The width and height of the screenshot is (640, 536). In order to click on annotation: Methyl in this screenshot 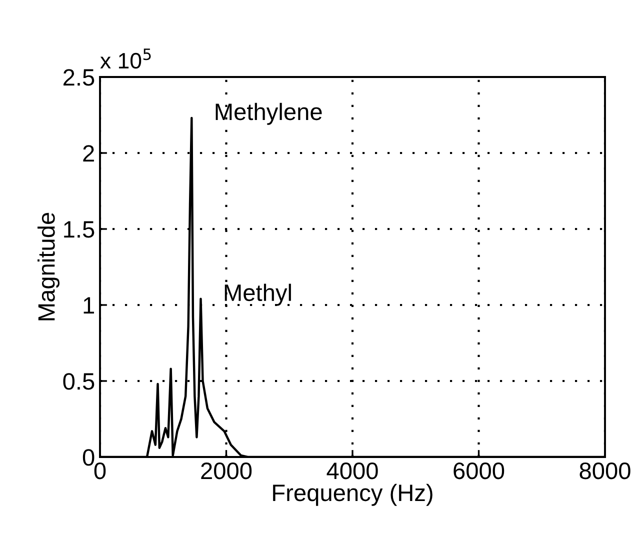, I will do `click(257, 295)`.